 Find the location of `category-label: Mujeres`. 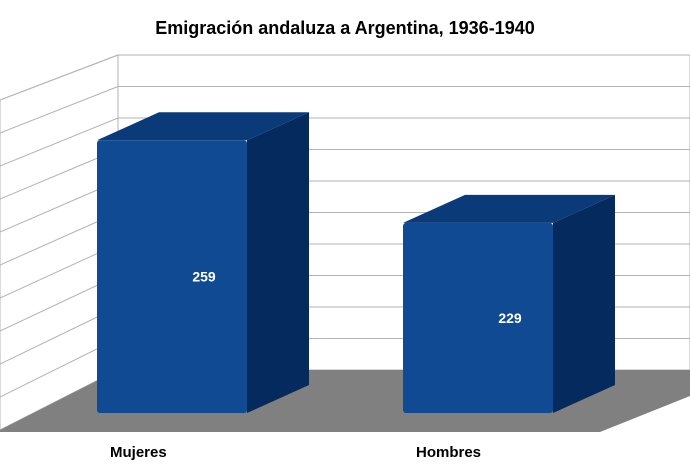

category-label: Mujeres is located at coordinates (138, 452).